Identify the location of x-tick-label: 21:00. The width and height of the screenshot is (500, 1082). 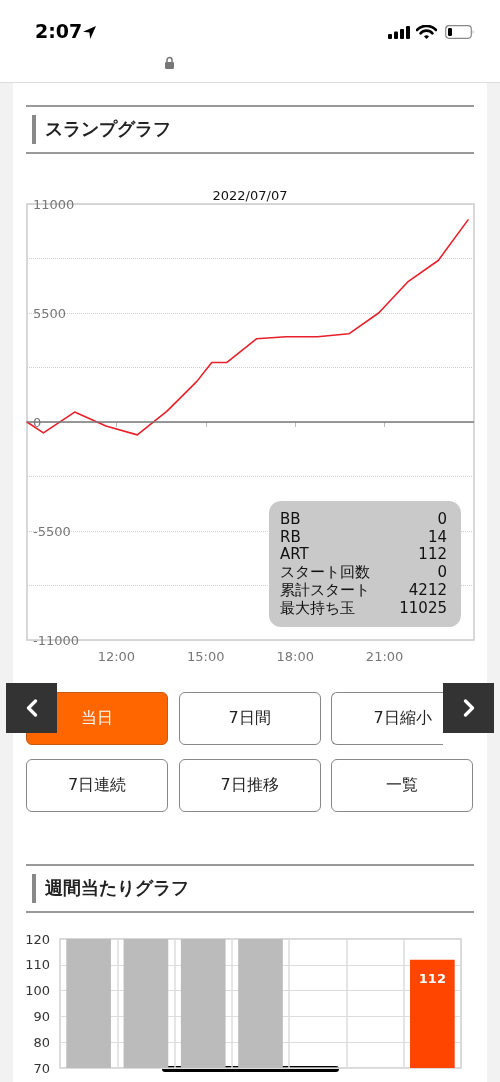
(384, 656).